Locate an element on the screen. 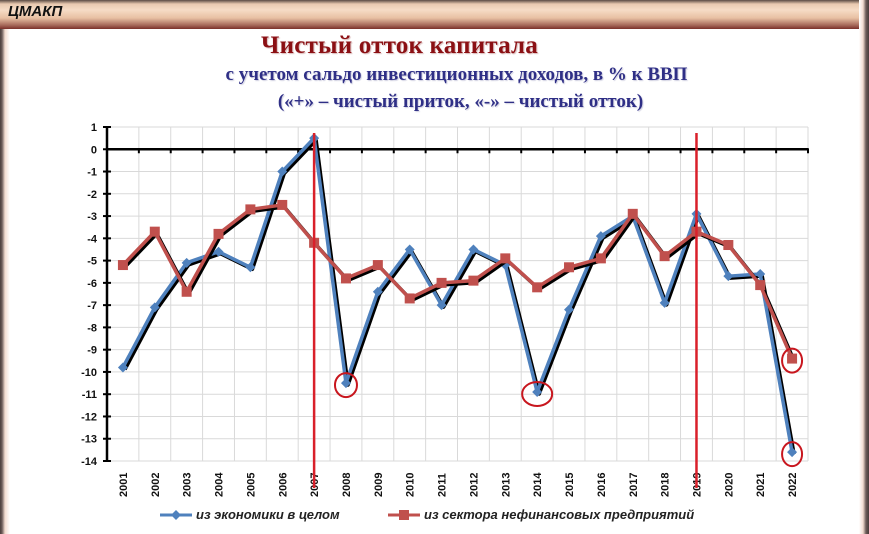 Image resolution: width=869 pixels, height=534 pixels. x-tick-label: 2018 is located at coordinates (666, 485).